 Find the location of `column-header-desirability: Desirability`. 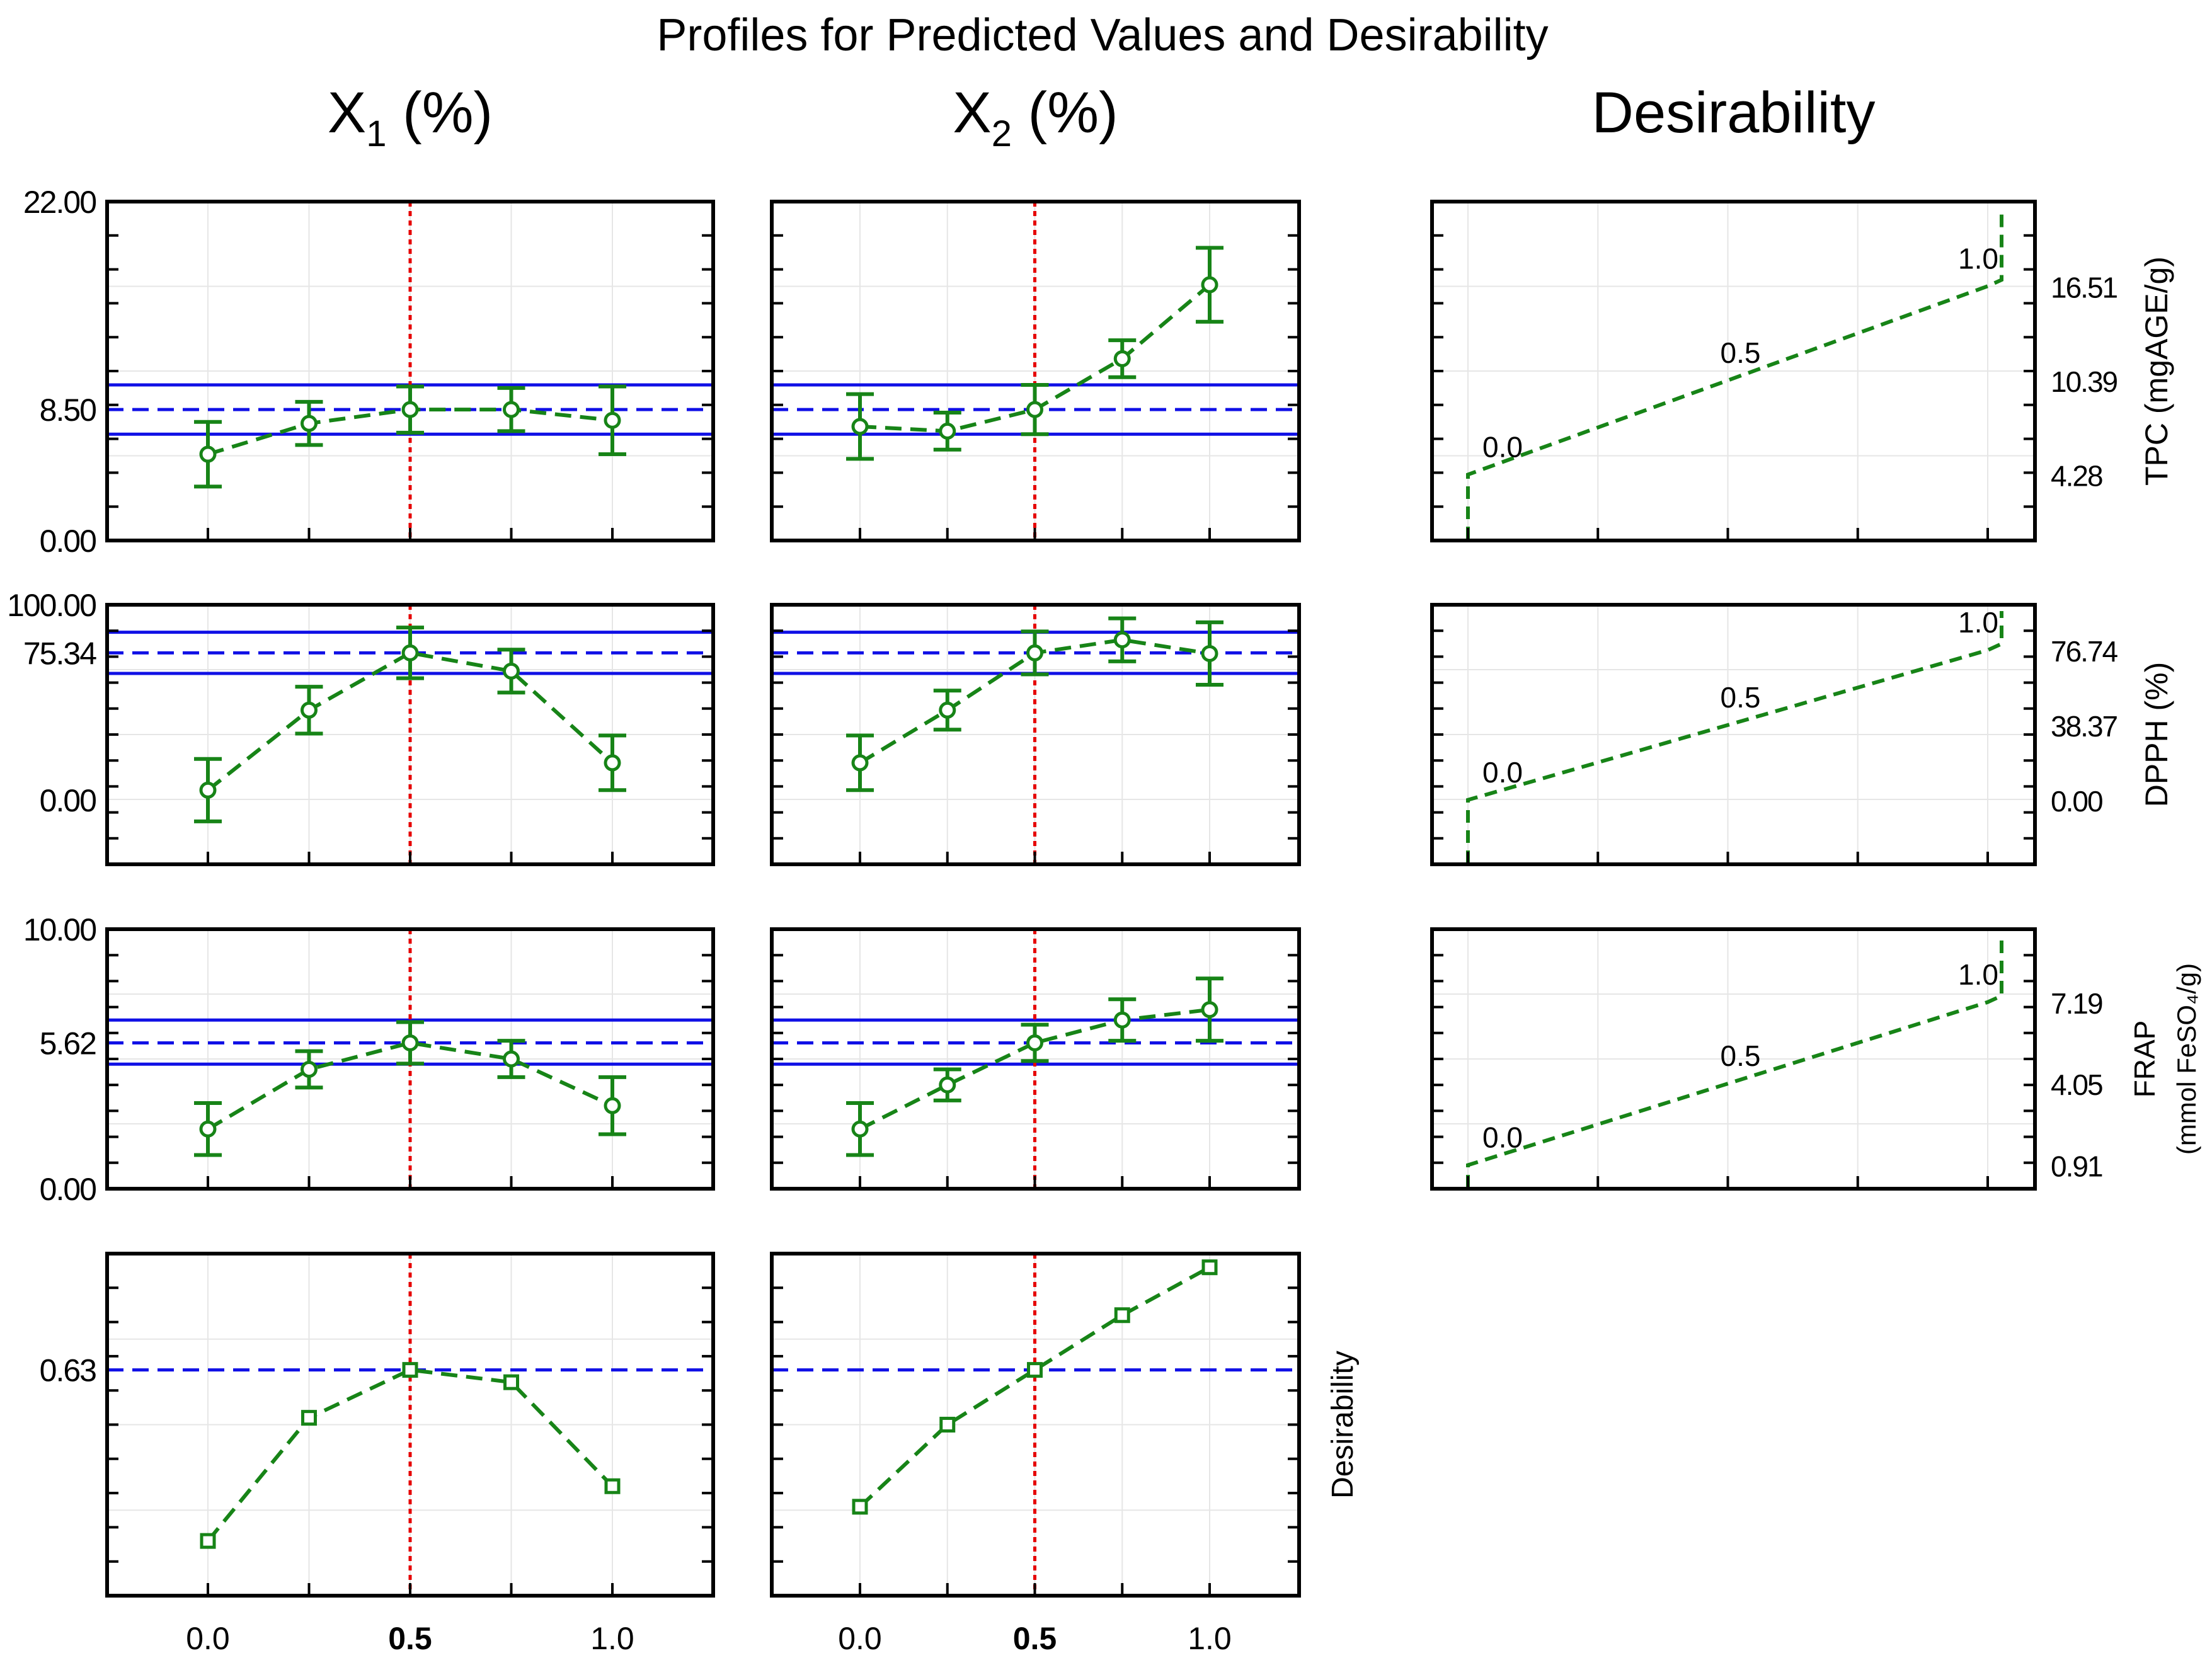

column-header-desirability: Desirability is located at coordinates (1734, 113).